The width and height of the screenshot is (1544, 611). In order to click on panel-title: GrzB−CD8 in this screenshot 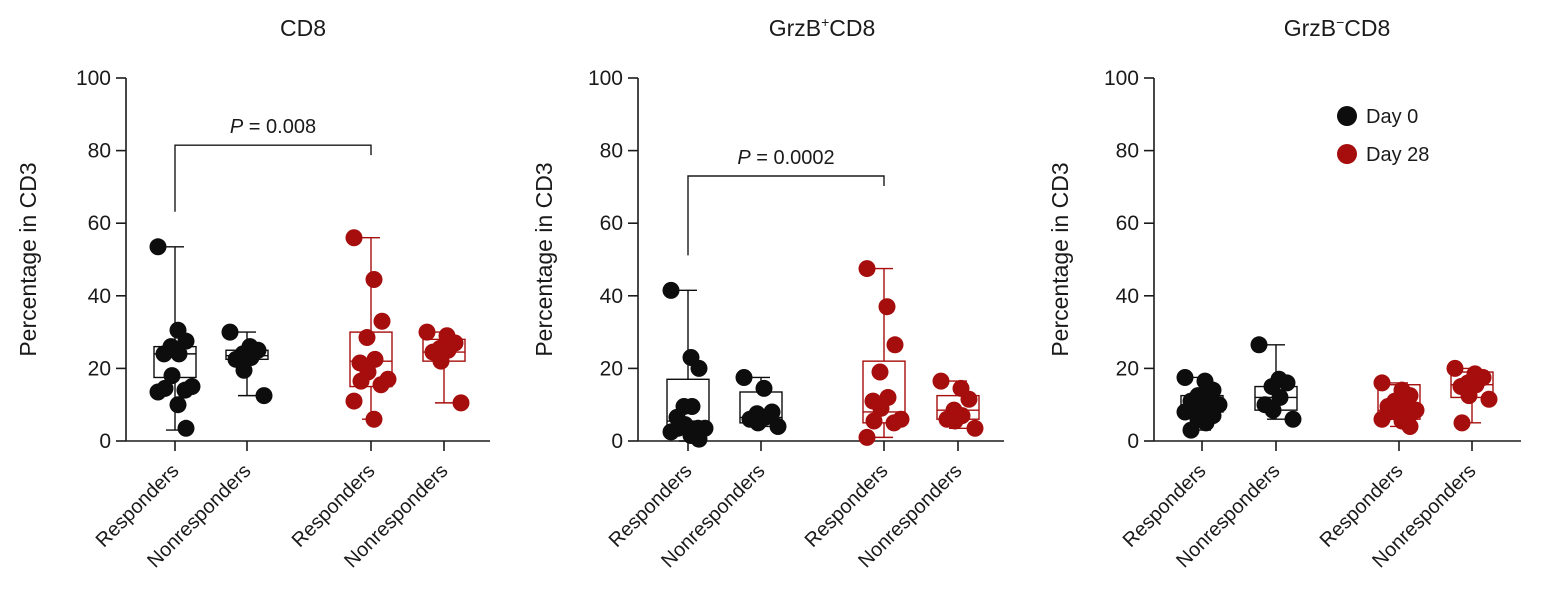, I will do `click(1337, 27)`.